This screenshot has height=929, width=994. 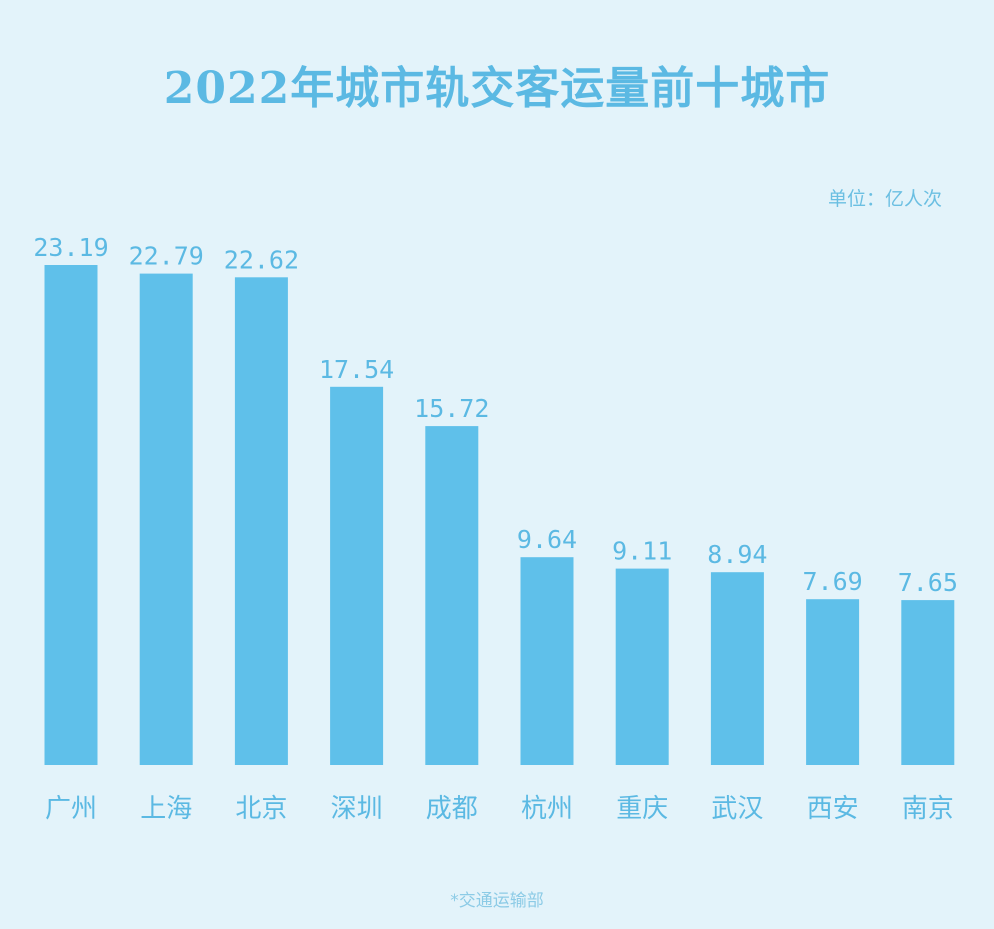 I want to click on value-label: 8.94, so click(x=737, y=554).